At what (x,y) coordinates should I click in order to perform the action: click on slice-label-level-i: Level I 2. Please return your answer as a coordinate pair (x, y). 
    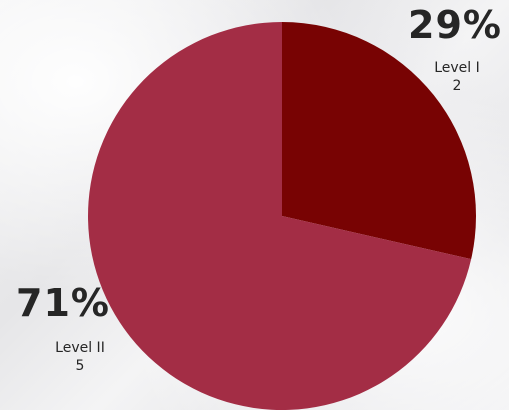
    Looking at the image, I should click on (457, 77).